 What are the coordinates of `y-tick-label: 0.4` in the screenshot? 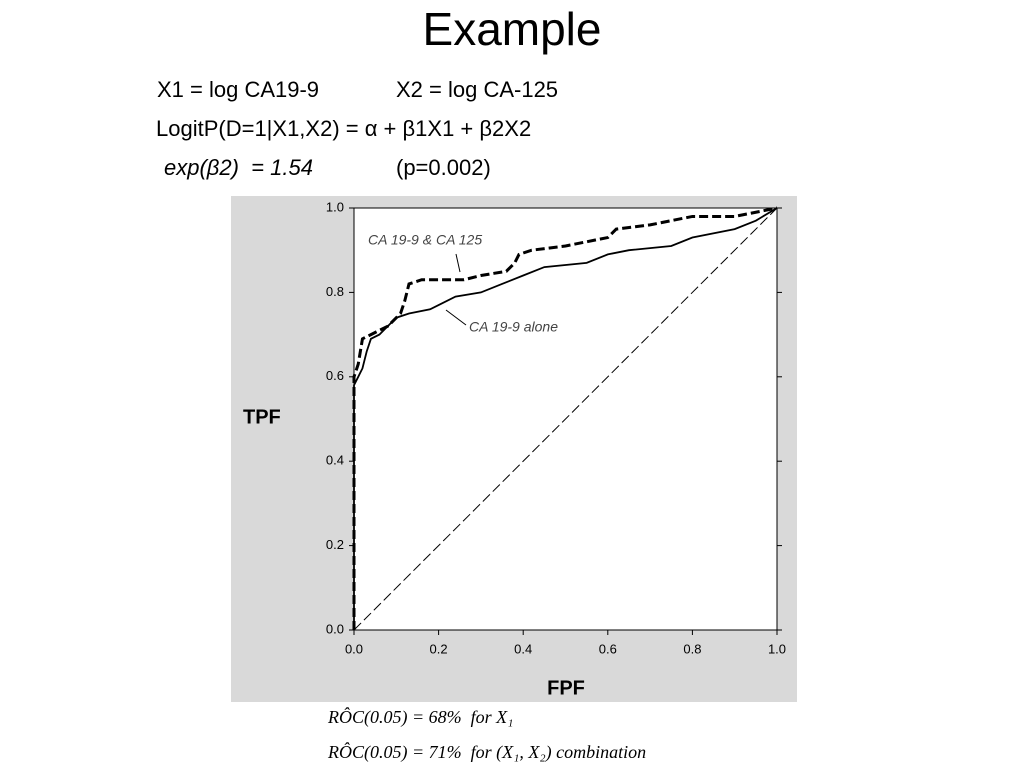 It's located at (335, 460).